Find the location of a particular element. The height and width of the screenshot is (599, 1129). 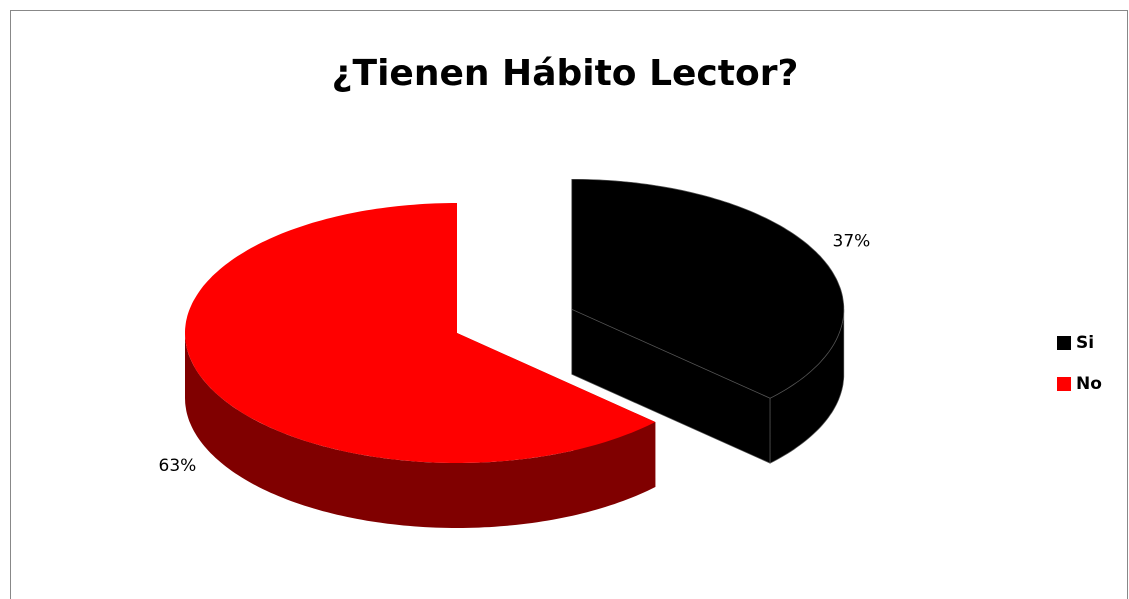

data-label: 63% is located at coordinates (178, 466).